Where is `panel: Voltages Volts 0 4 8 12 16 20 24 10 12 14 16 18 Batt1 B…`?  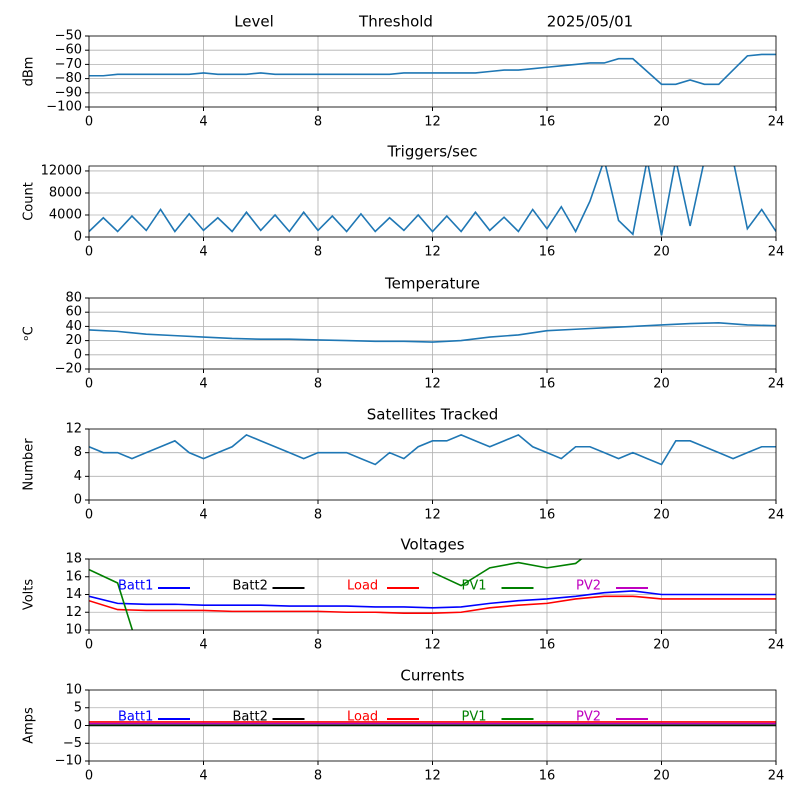 panel: Voltages Volts 0 4 8 12 16 20 24 10 12 14 16 18 Batt1 B… is located at coordinates (403, 594).